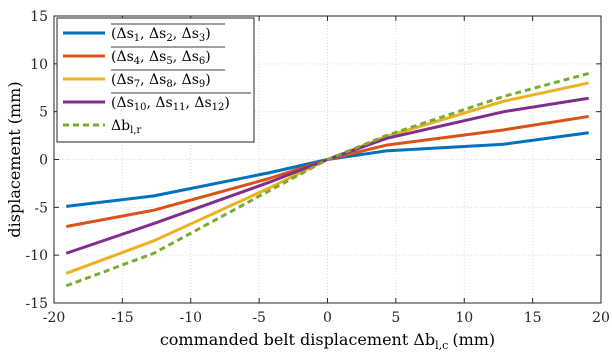 The image size is (612, 352). I want to click on legend-label-4: (Δs10, Δs11, Δs12), so click(170, 104).